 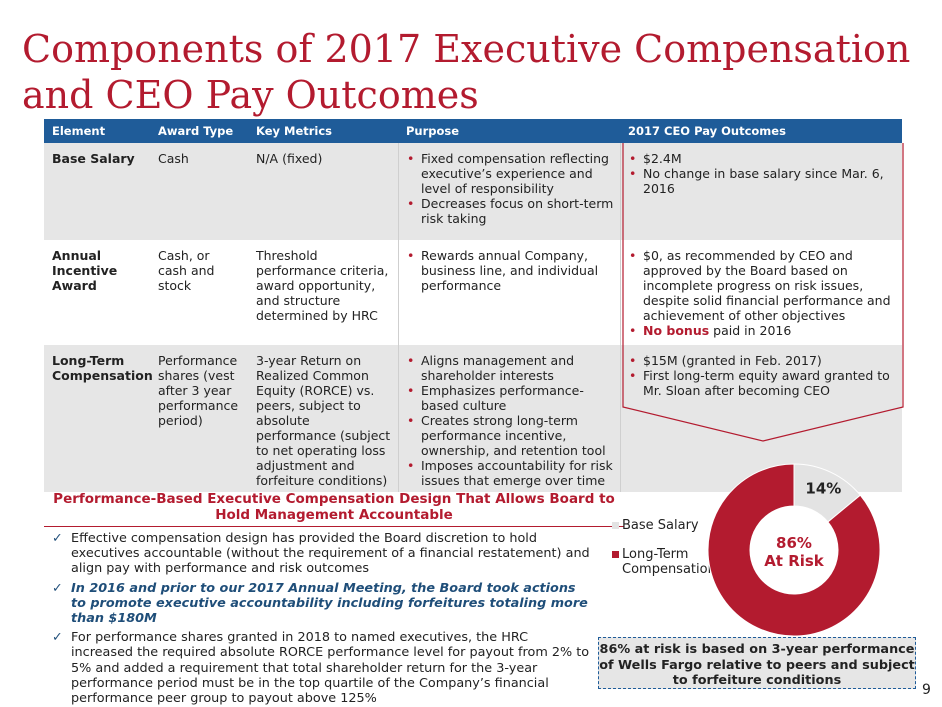 I want to click on column-header-outcomes: 2017 CEO Pay Outcomes, so click(x=707, y=131).